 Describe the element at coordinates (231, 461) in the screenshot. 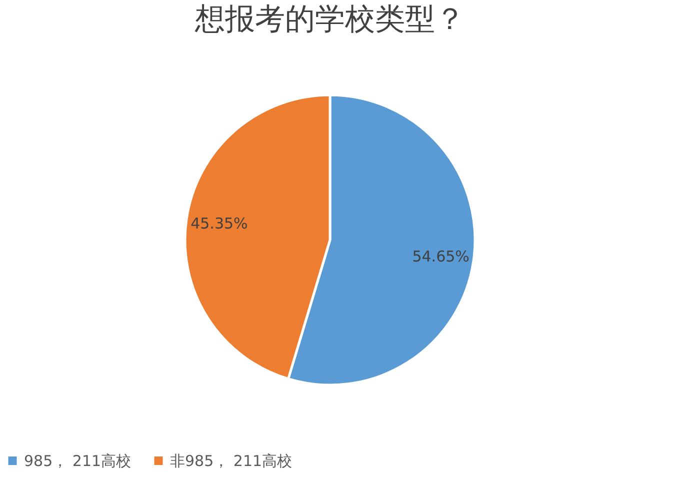

I see `legend-label: 非985， 211高校` at that location.